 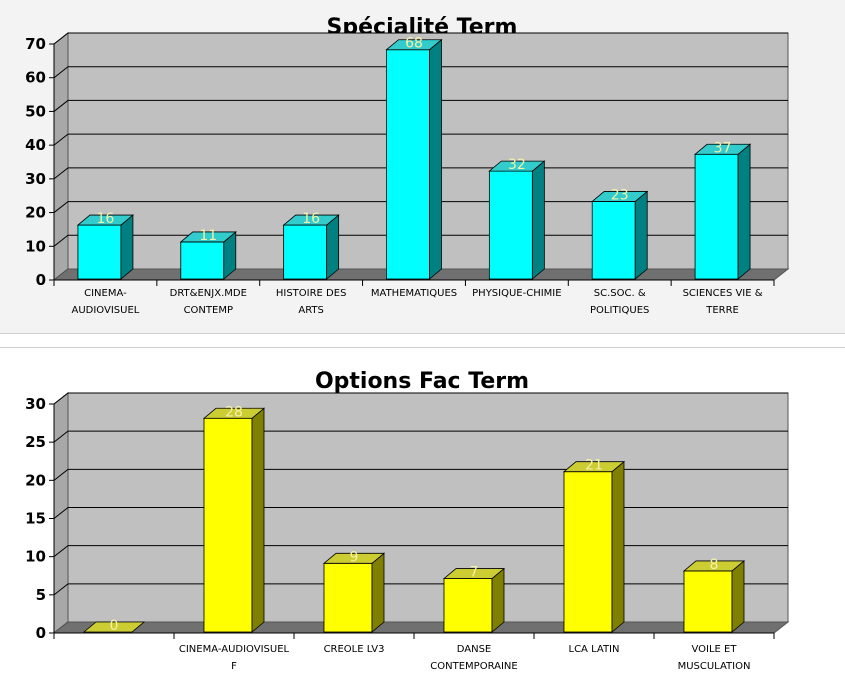 I want to click on chart-title: Options Fac Term, so click(x=422, y=381).